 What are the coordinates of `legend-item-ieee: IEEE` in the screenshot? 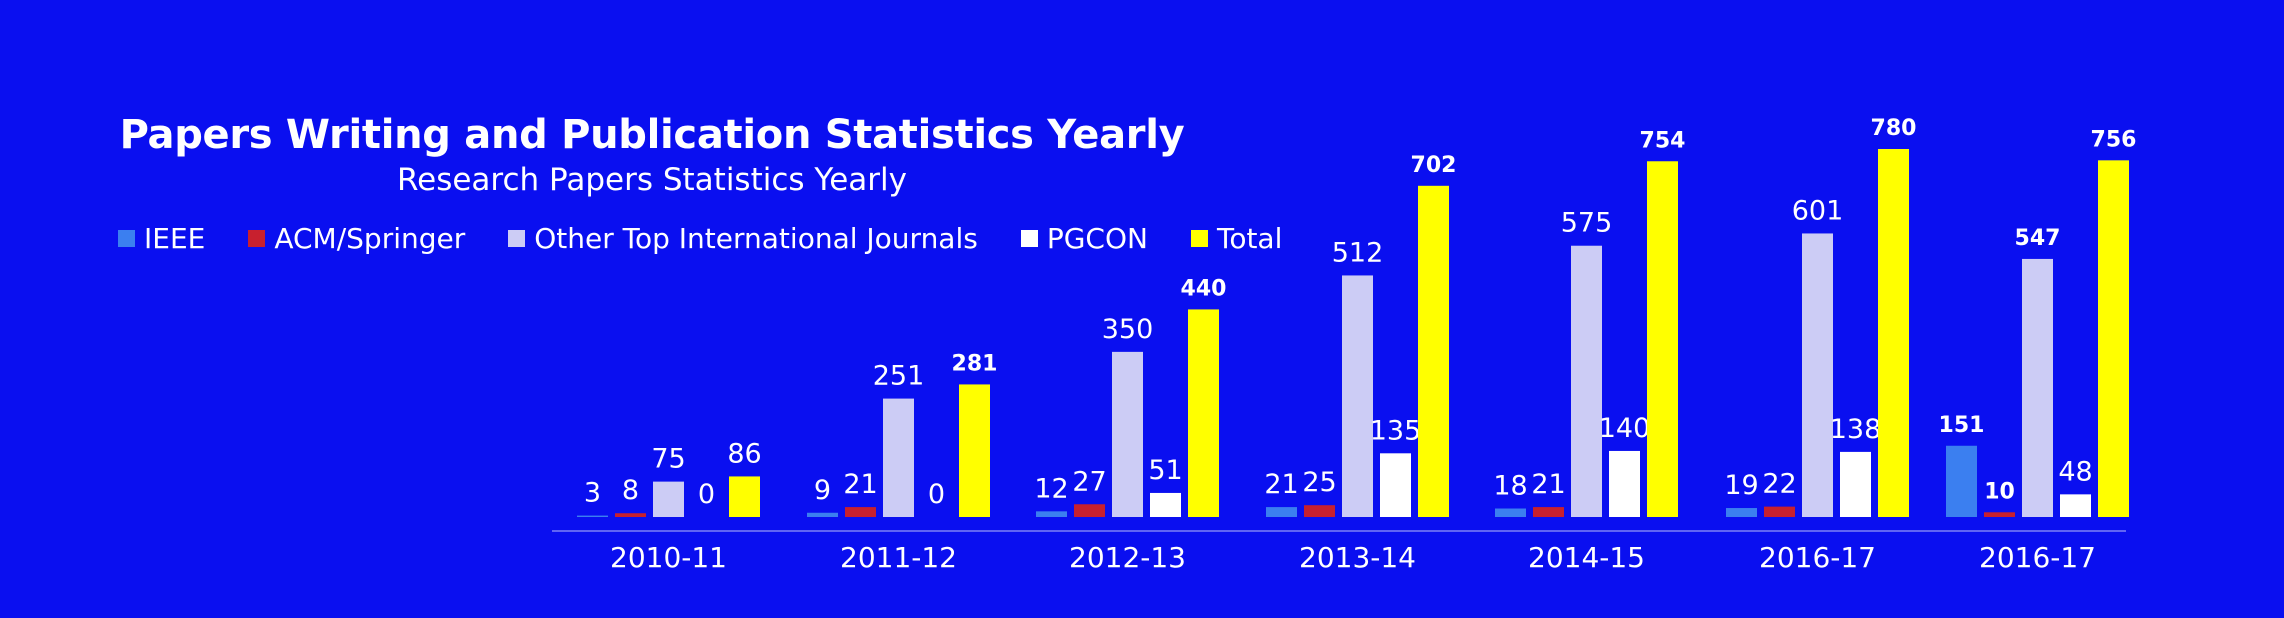 It's located at (161, 238).